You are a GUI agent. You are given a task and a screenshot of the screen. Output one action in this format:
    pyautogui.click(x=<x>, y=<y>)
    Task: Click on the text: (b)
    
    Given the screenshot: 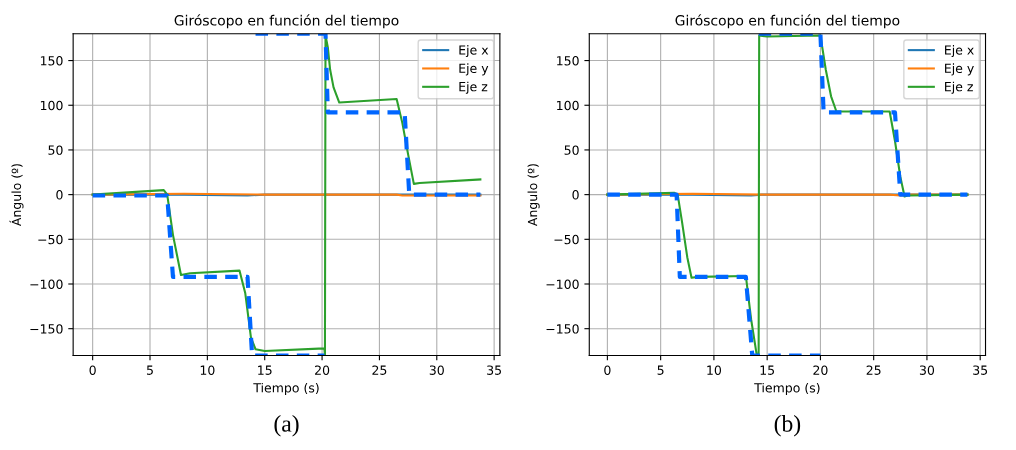 What is the action you would take?
    pyautogui.click(x=787, y=426)
    